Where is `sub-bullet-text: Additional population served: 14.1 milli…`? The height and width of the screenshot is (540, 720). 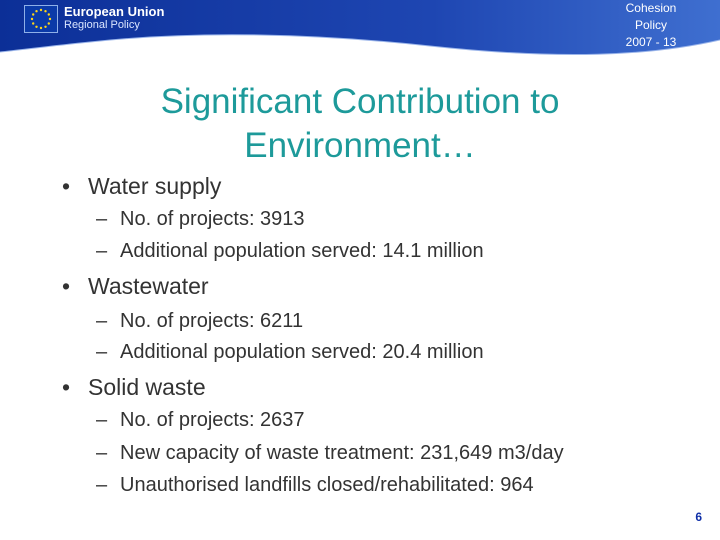 sub-bullet-text: Additional population served: 14.1 milli… is located at coordinates (302, 251).